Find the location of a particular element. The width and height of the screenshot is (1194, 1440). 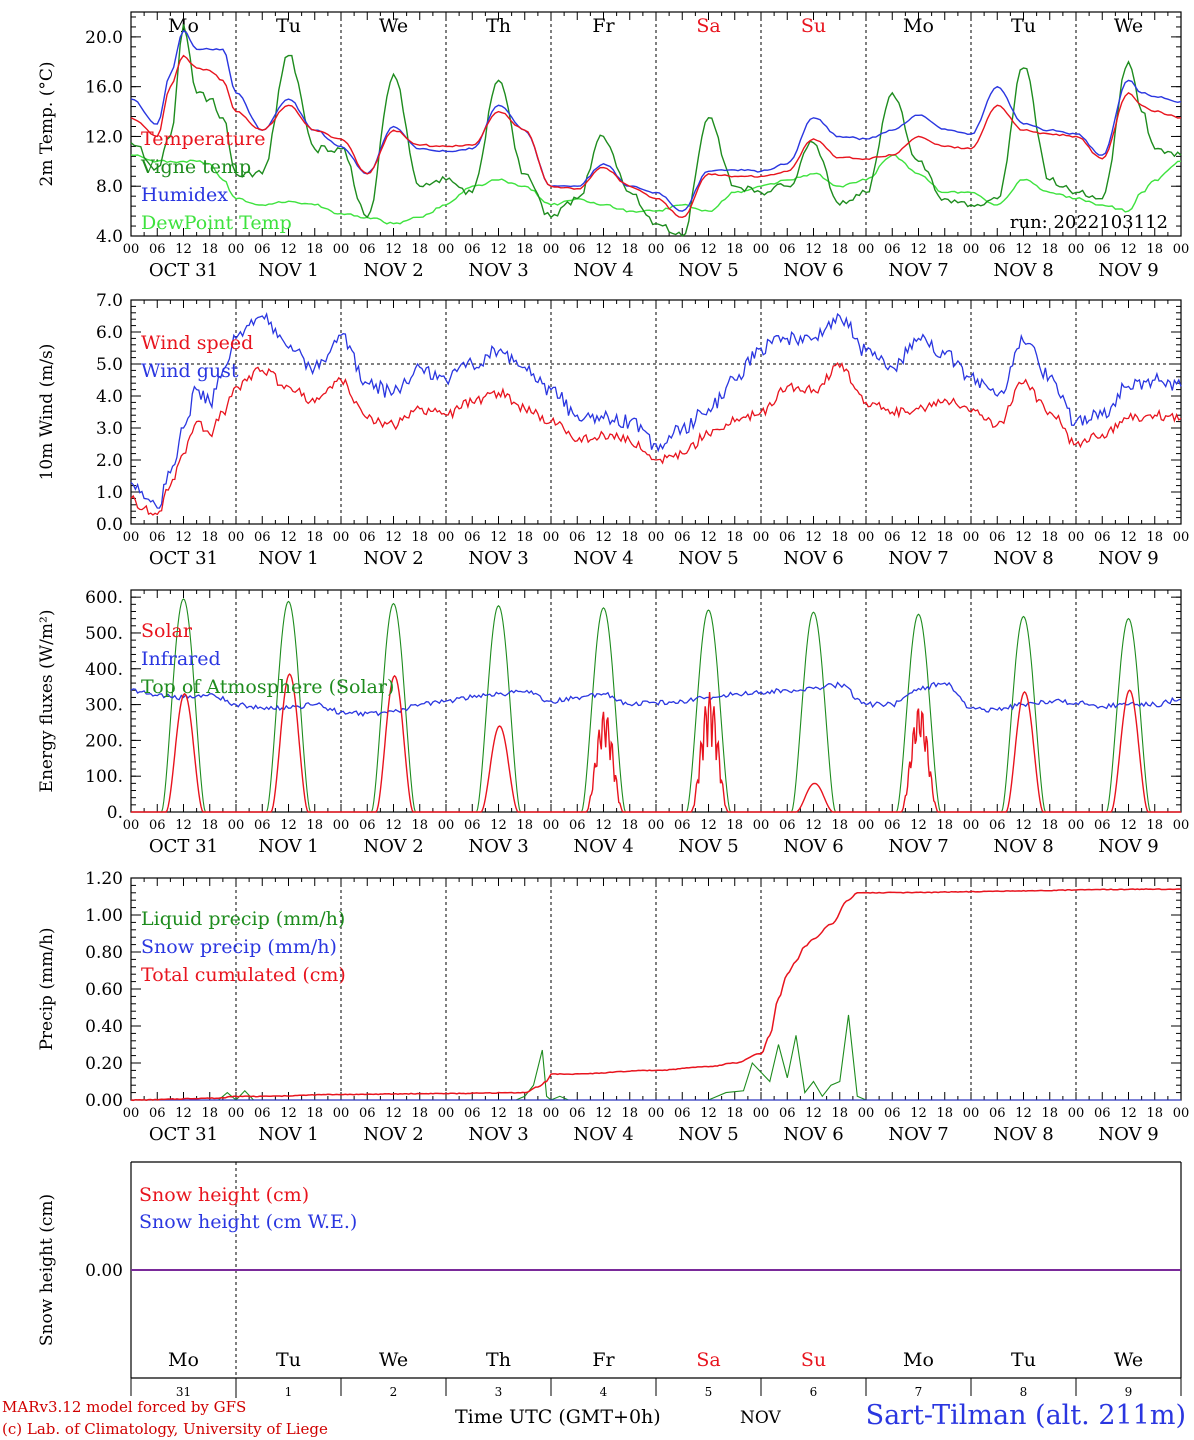

plot-frame is located at coordinates (656, 412).